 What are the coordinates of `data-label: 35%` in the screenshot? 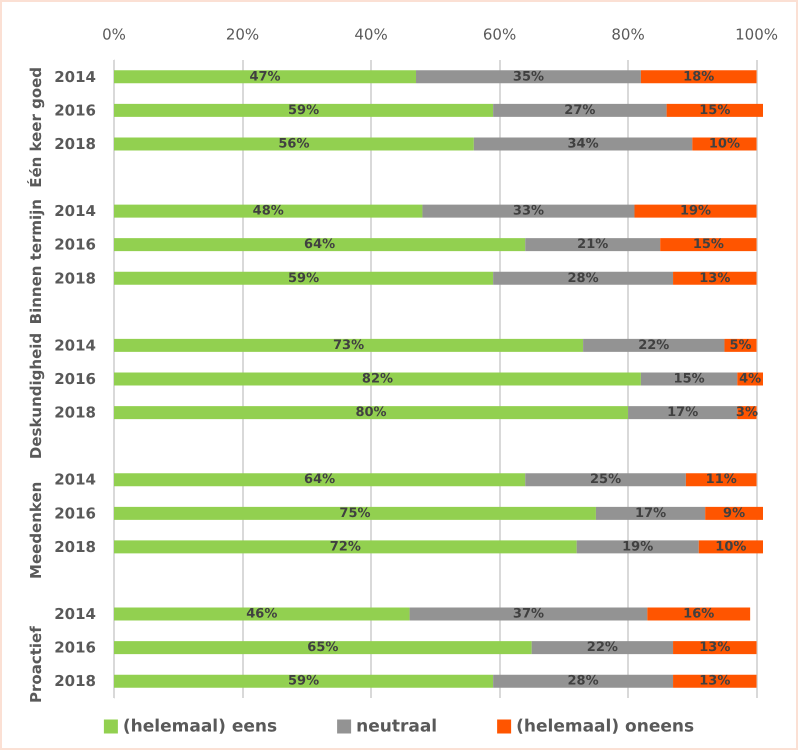 It's located at (528, 76).